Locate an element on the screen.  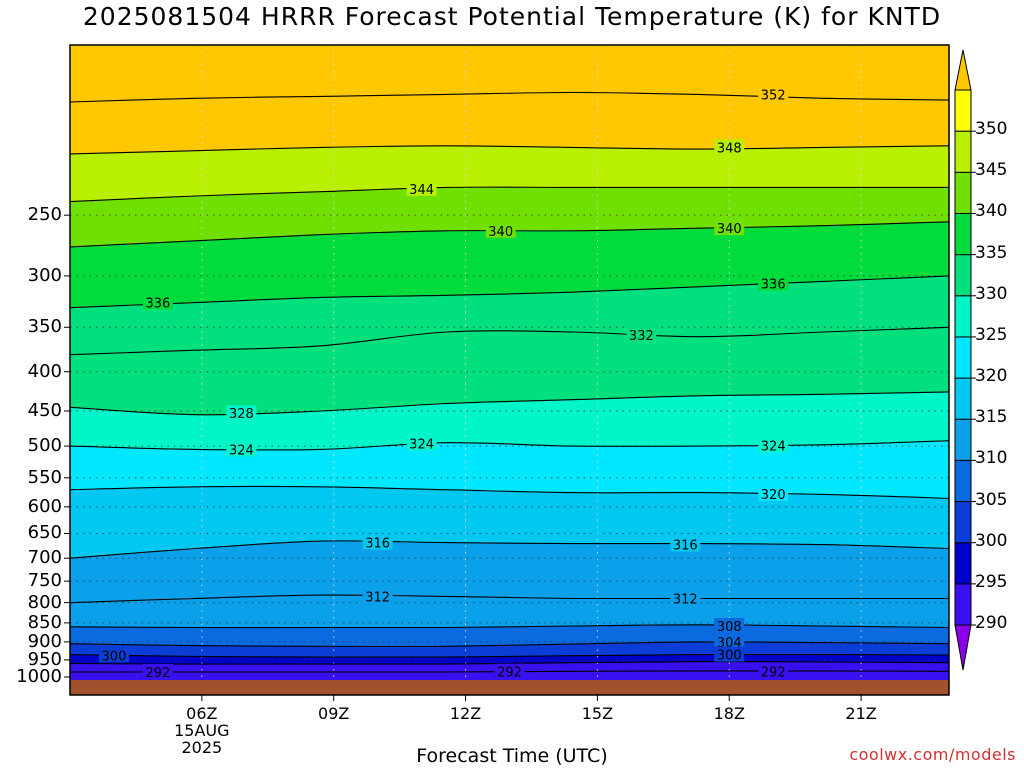
credit-link: coolwx.com/models is located at coordinates (932, 754).